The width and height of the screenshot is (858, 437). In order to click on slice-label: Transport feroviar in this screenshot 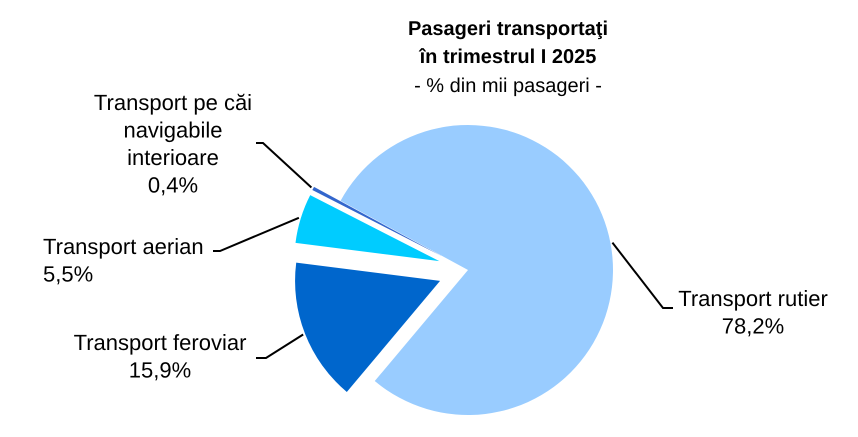, I will do `click(160, 342)`.